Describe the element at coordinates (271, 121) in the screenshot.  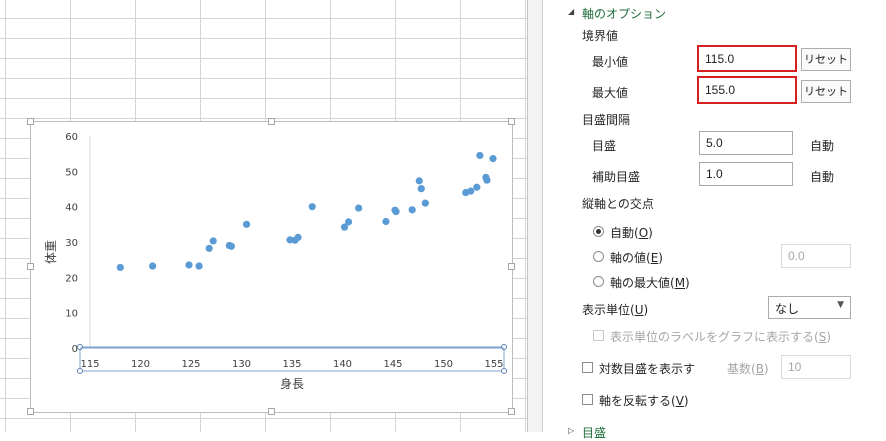
I see `resize-handle-top` at that location.